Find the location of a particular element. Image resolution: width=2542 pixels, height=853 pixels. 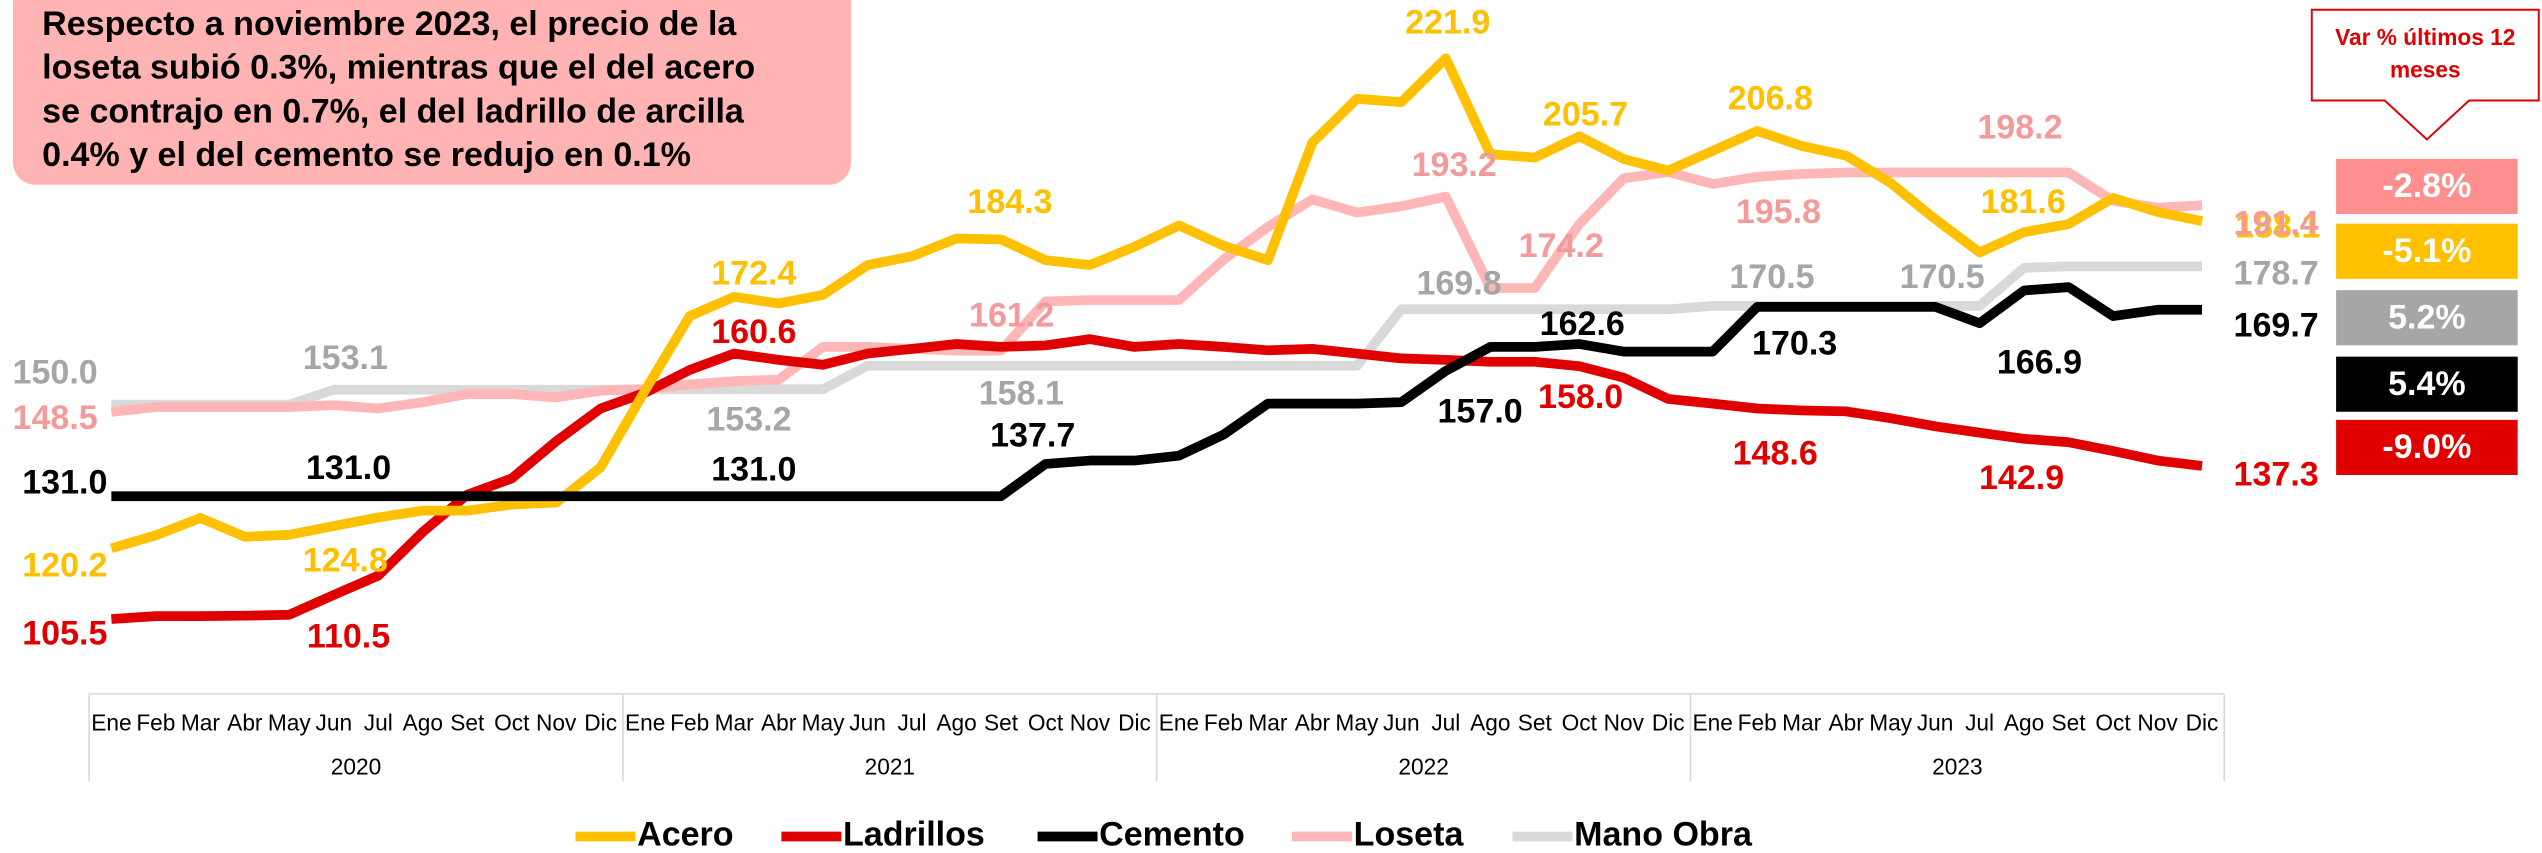

change-text: -5.1% is located at coordinates (2426, 251).